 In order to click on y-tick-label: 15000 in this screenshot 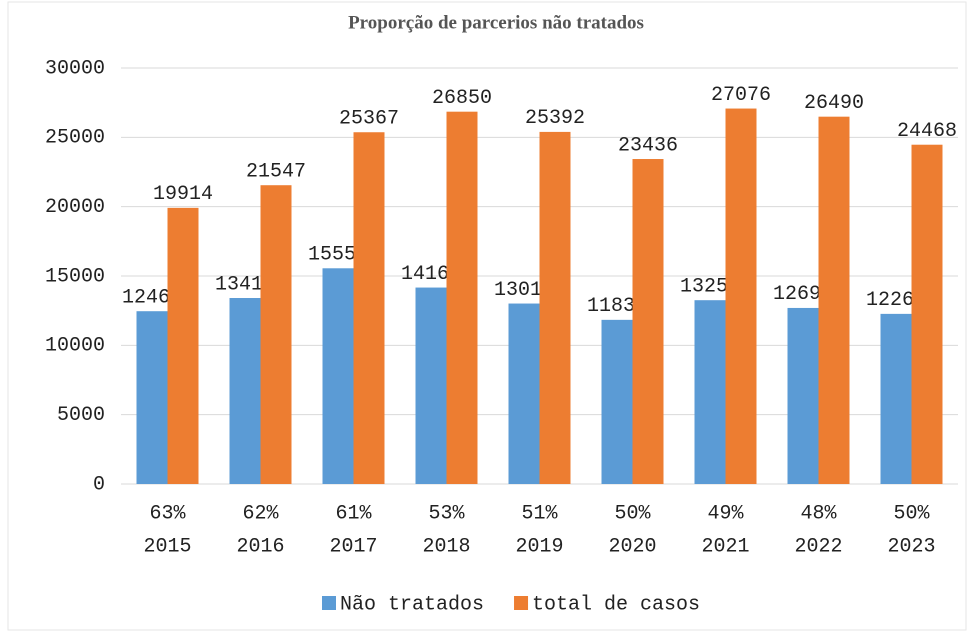, I will do `click(75, 276)`.